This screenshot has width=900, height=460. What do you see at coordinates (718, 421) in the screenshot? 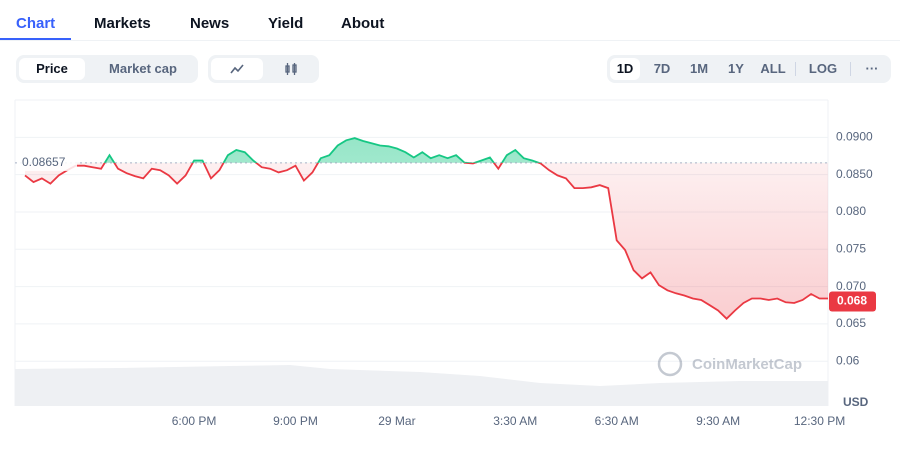
I see `x-tick-label: 9:30 AM` at bounding box center [718, 421].